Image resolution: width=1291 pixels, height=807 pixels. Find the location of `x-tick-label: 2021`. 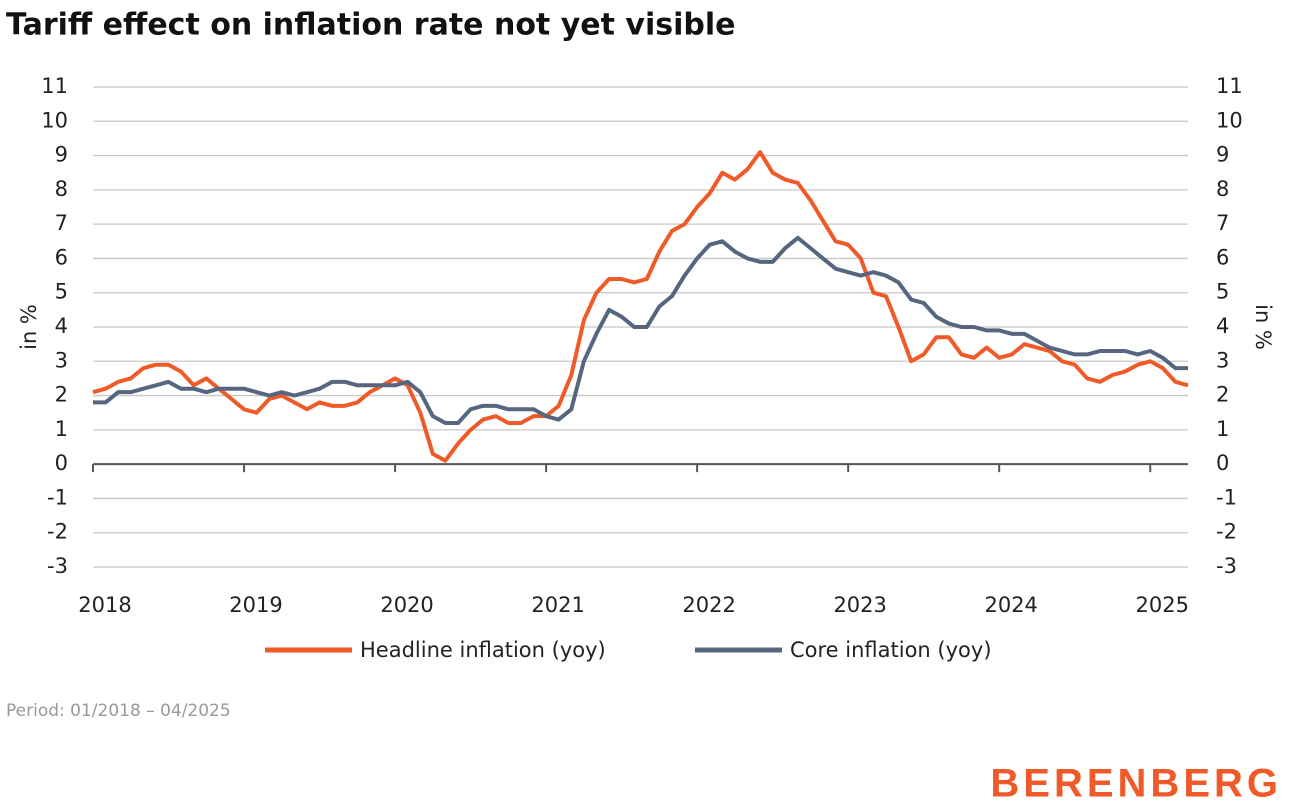

x-tick-label: 2021 is located at coordinates (557, 605).